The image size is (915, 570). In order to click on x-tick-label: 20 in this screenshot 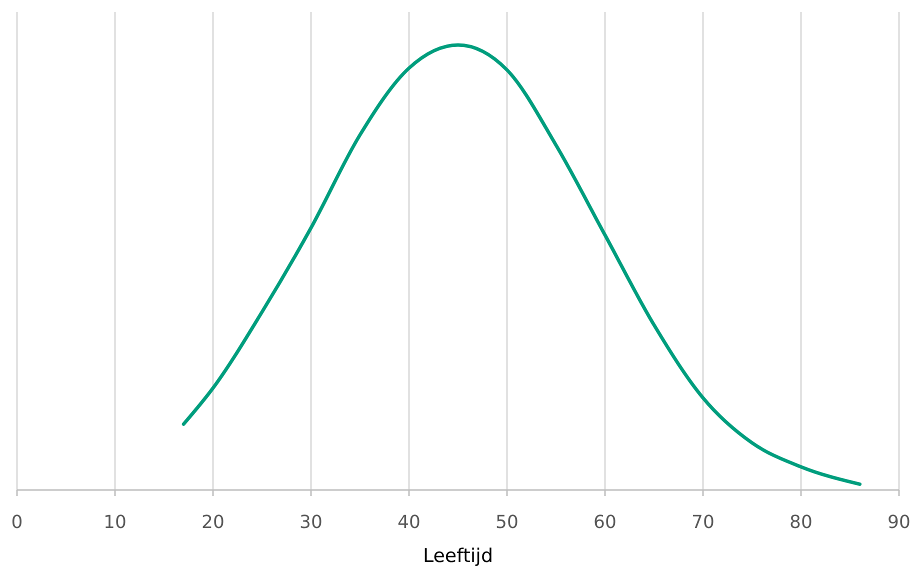, I will do `click(213, 522)`.